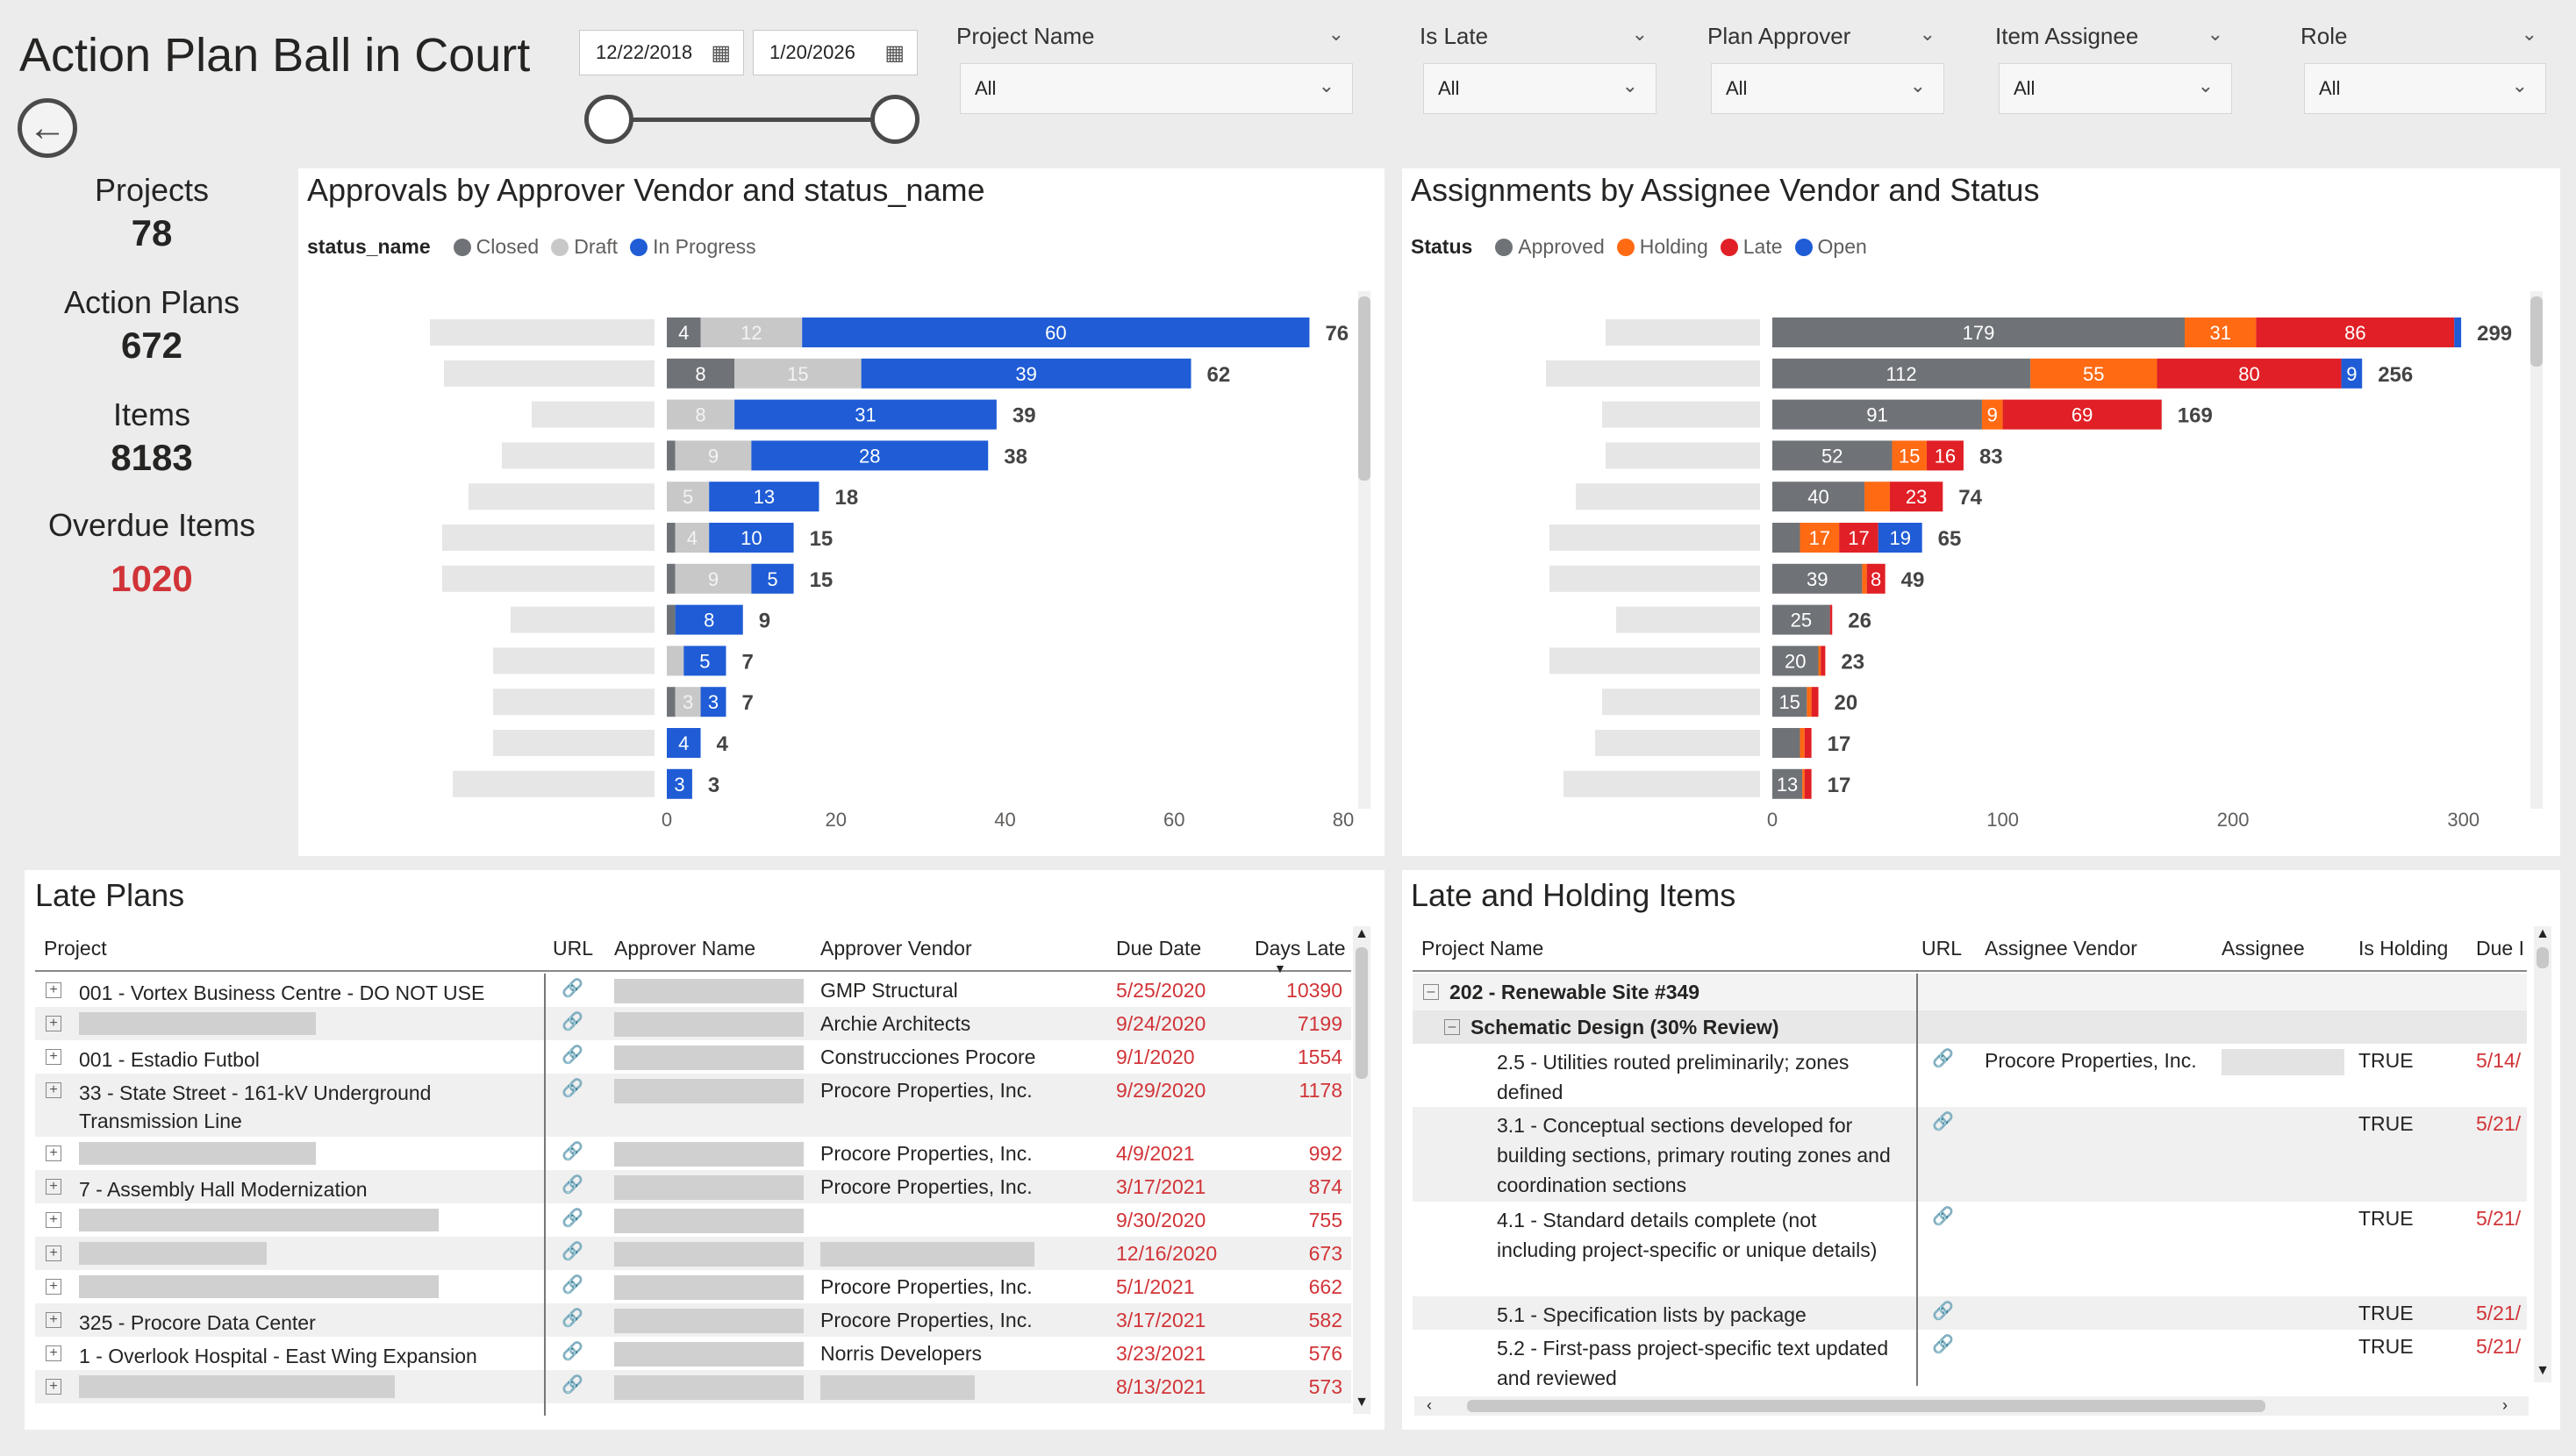  What do you see at coordinates (1482, 948) in the screenshot?
I see `col-project-name: Project Name` at bounding box center [1482, 948].